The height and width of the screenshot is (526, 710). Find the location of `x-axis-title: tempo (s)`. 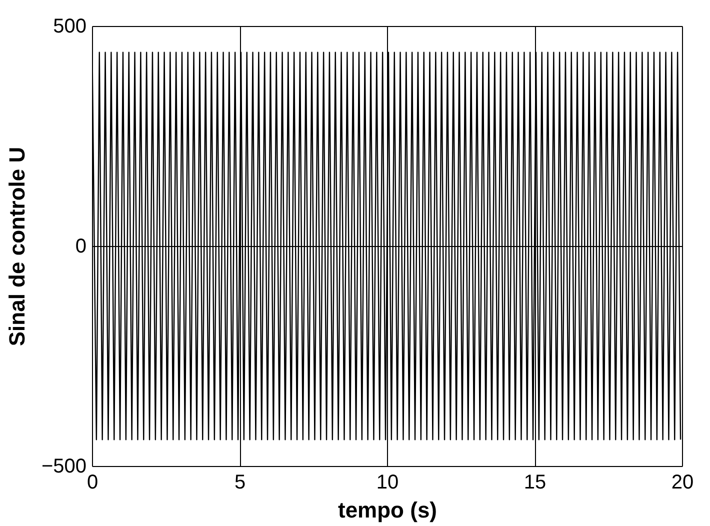

x-axis-title: tempo (s) is located at coordinates (387, 510).